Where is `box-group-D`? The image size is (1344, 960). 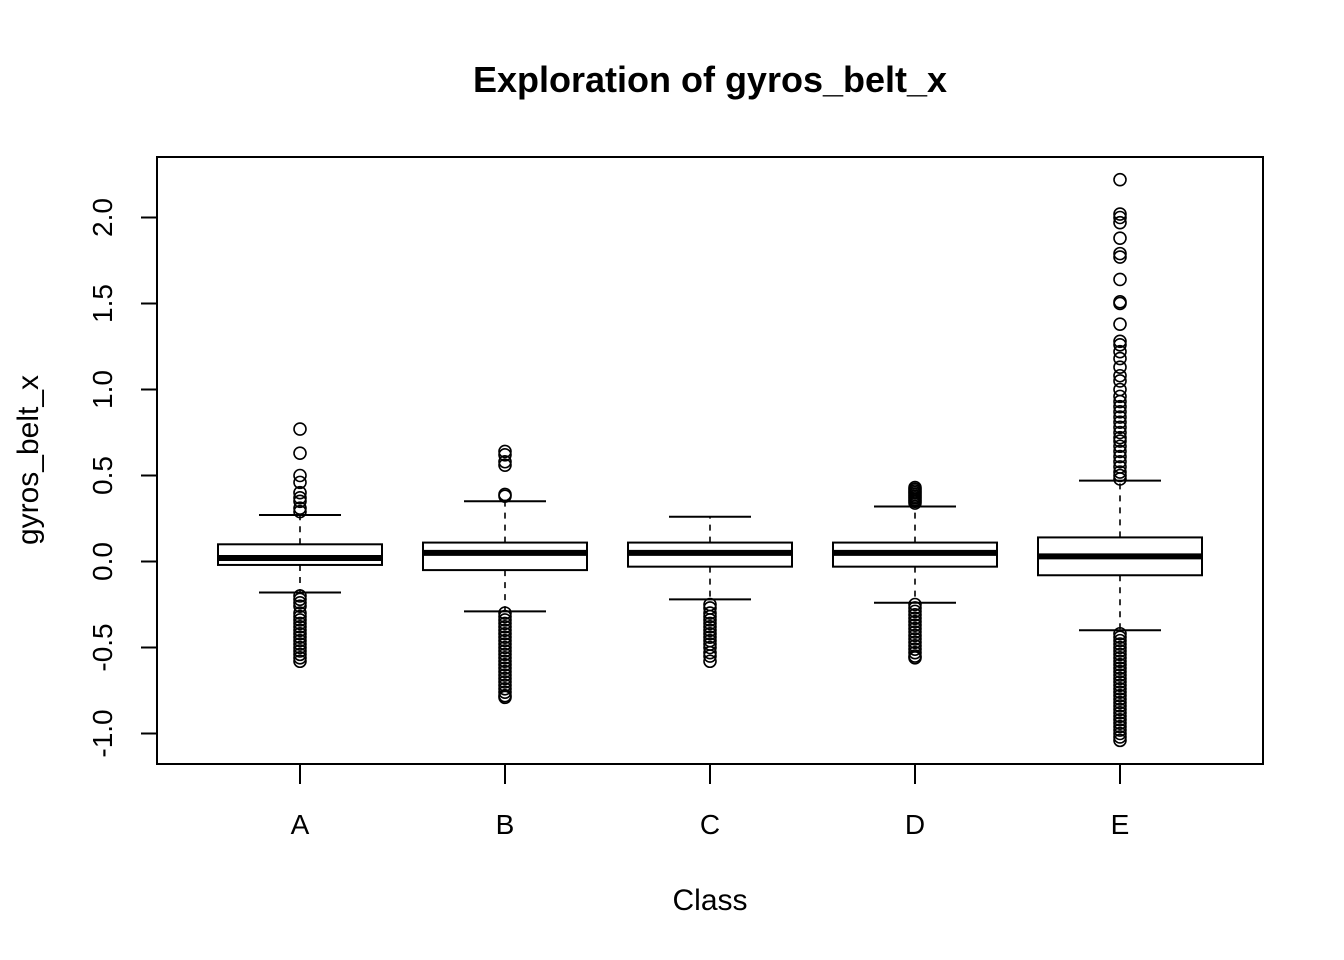
box-group-D is located at coordinates (915, 572).